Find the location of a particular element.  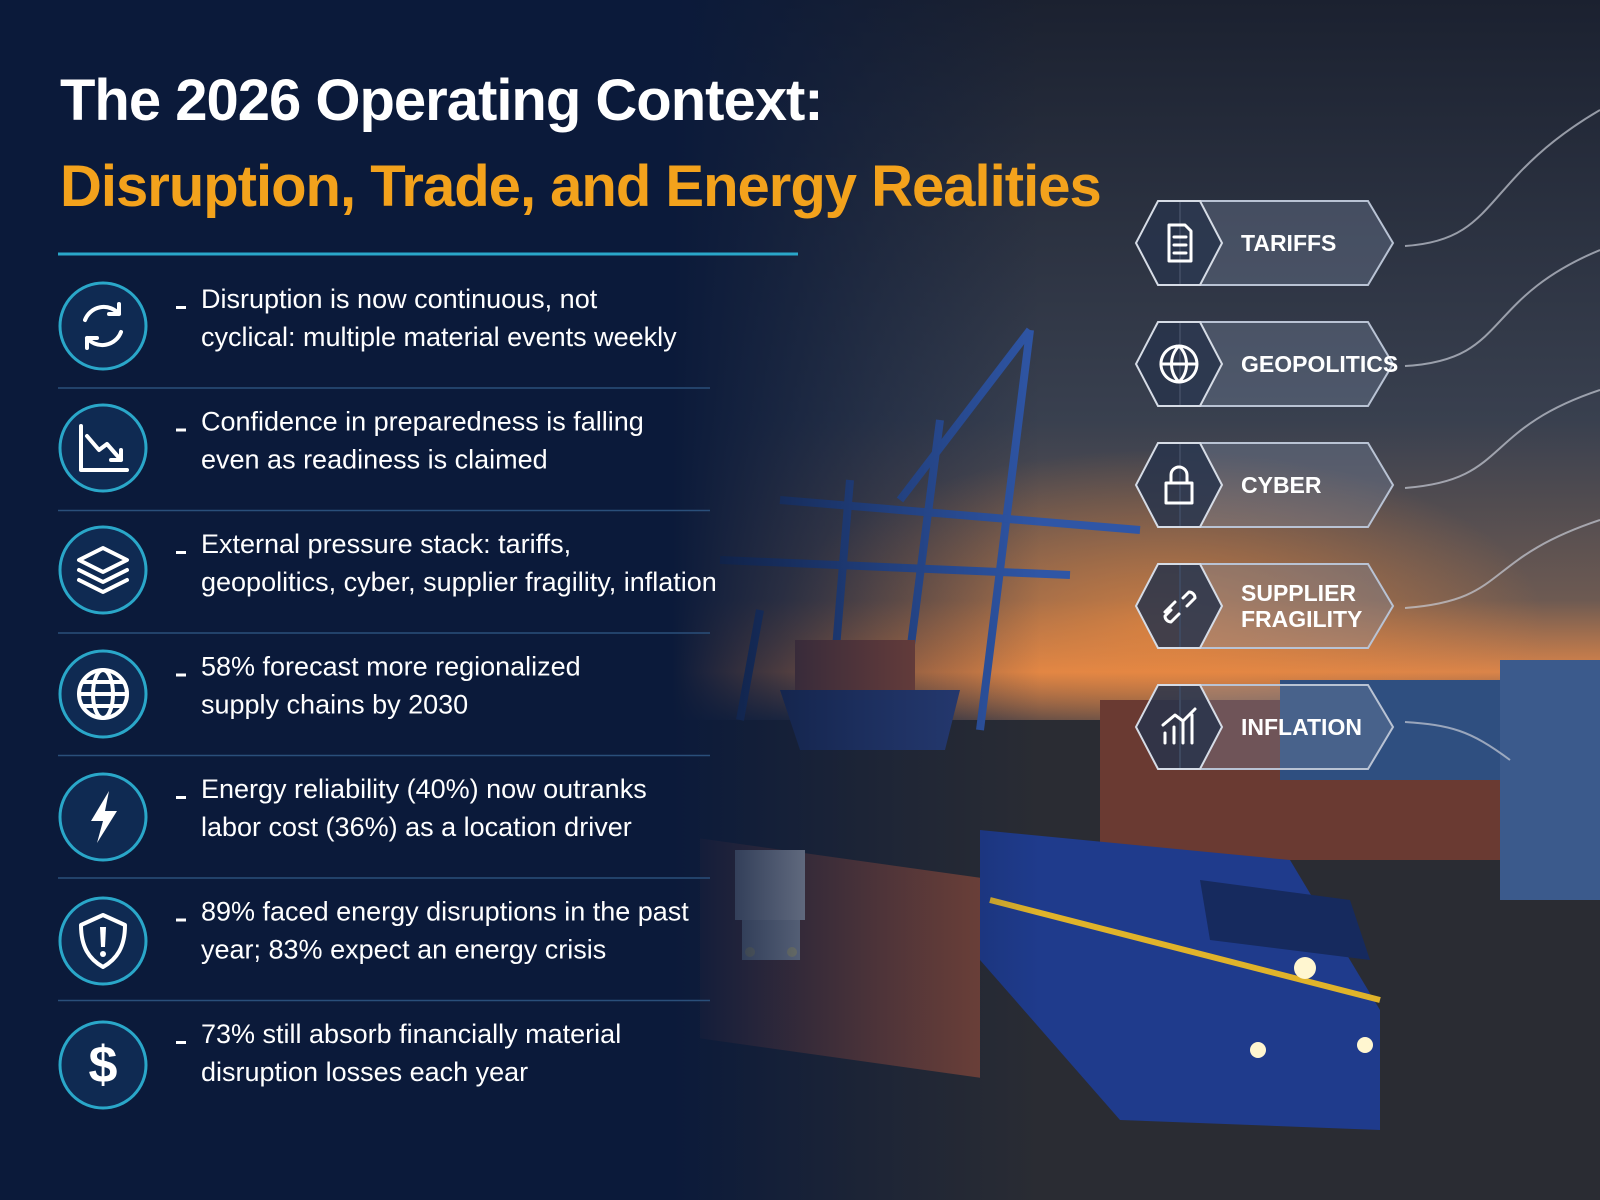

pressure-label: CYBER is located at coordinates (1281, 485).